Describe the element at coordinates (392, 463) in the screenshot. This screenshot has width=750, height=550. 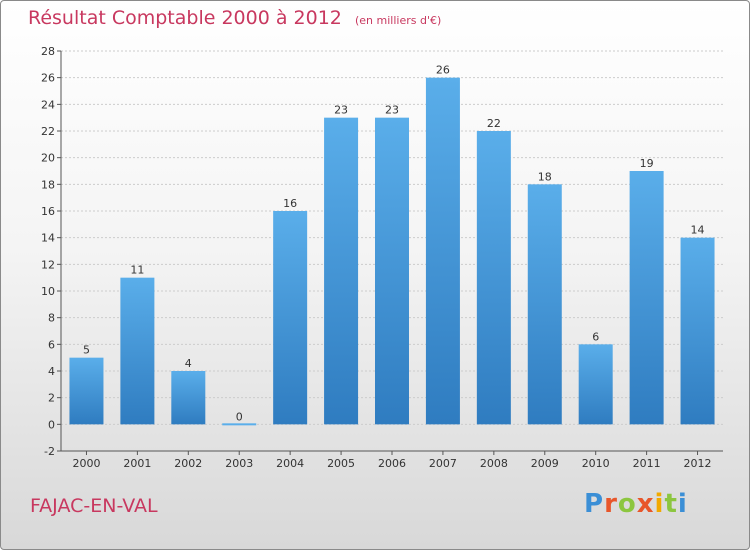
I see `x-tick-label: 2006` at that location.